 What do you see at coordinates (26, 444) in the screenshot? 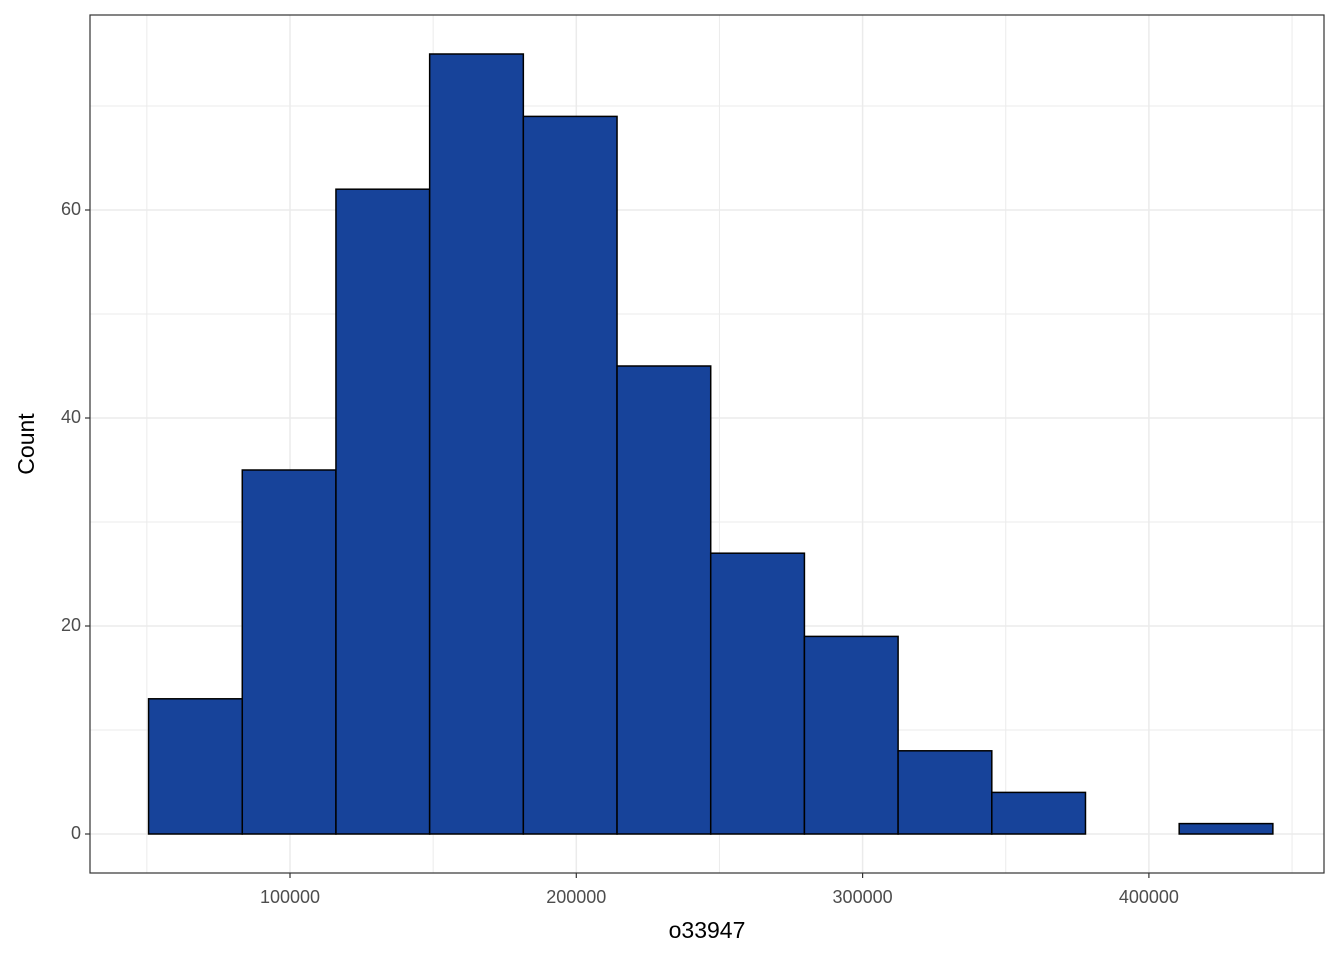
I see `y-axis-title: Count` at bounding box center [26, 444].